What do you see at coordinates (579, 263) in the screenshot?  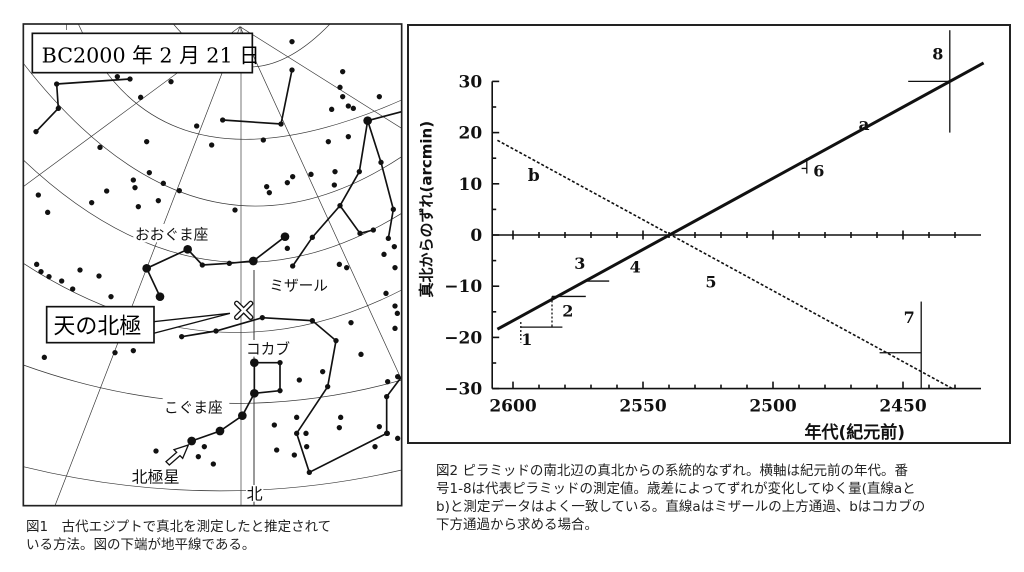 I see `point-label: 3` at bounding box center [579, 263].